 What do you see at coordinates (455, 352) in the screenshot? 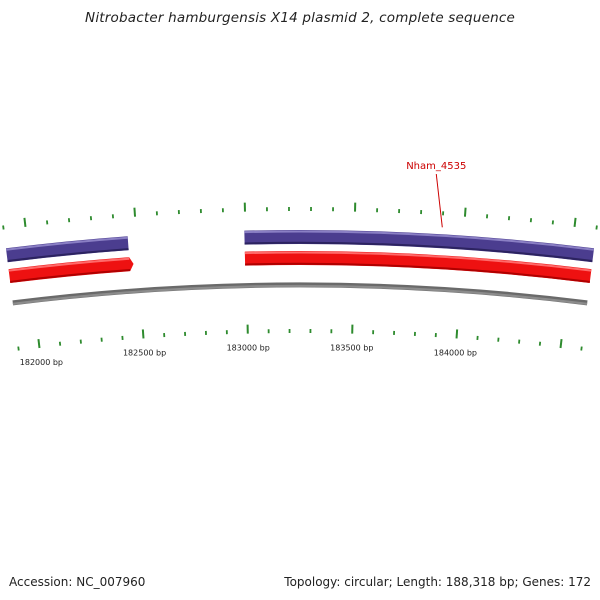
I see `tick-label-4: 184000 bp` at bounding box center [455, 352].